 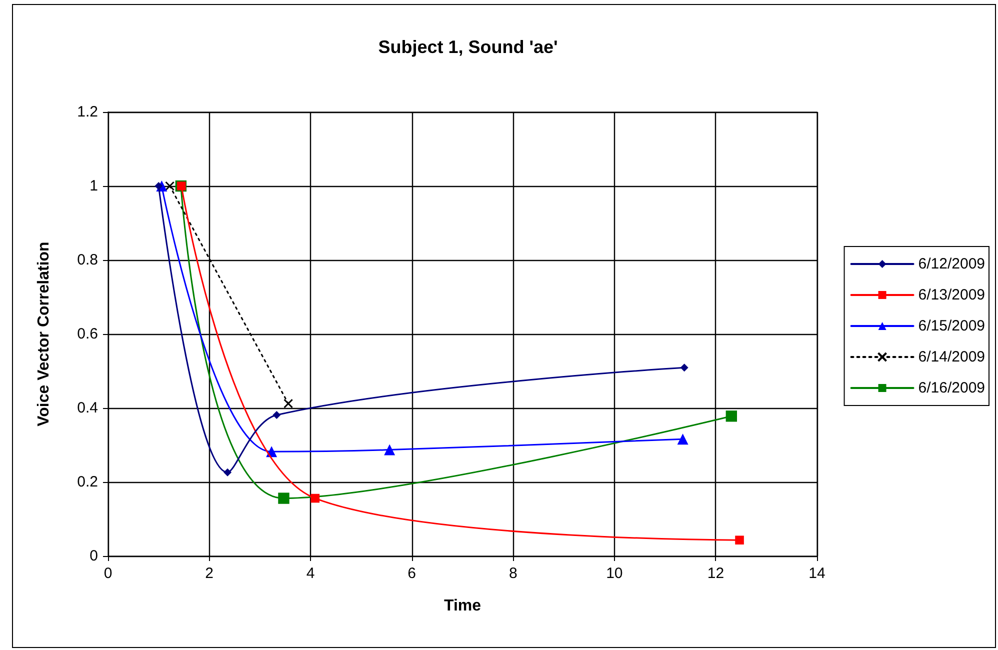 I want to click on y-tick-label: 0, so click(x=94, y=556).